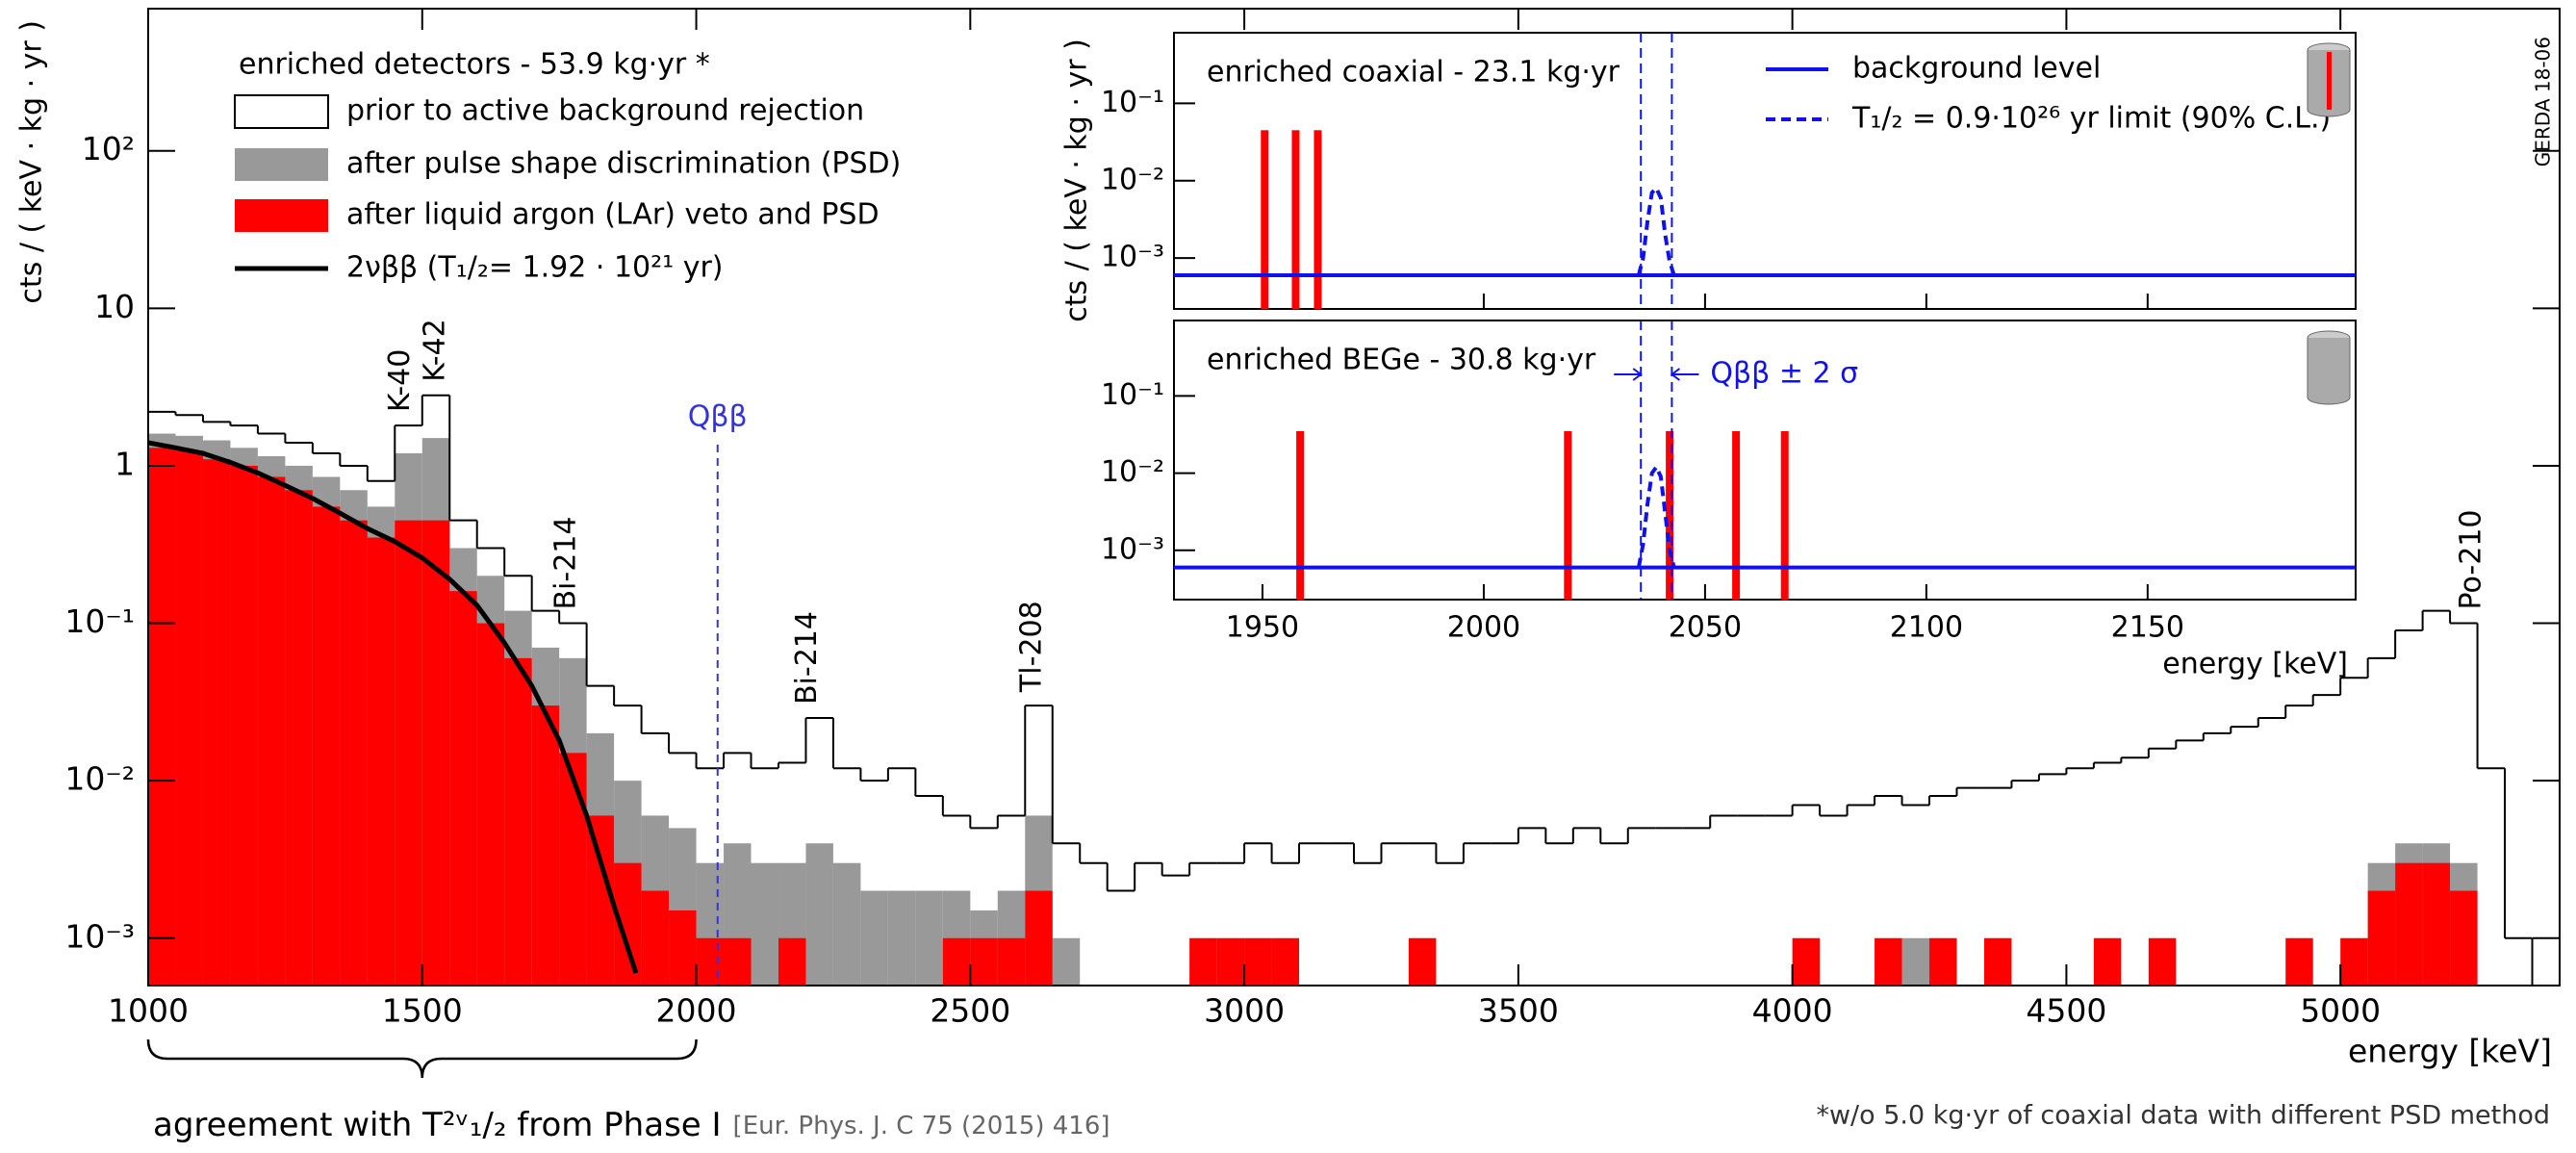 This screenshot has width=2576, height=1153. Describe the element at coordinates (613, 215) in the screenshot. I see `legend-label: after liquid argon (LAr) veto and PSD` at that location.